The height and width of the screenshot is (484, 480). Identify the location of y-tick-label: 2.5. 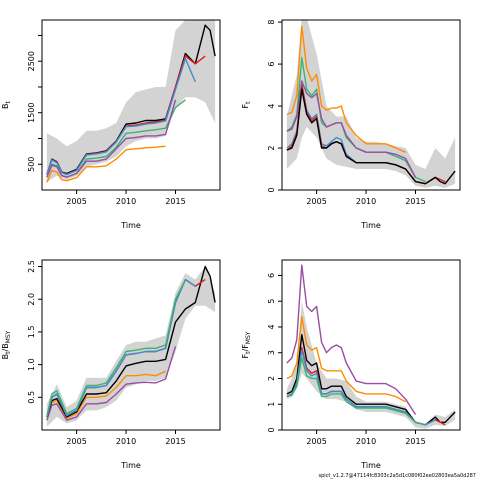
(31, 266).